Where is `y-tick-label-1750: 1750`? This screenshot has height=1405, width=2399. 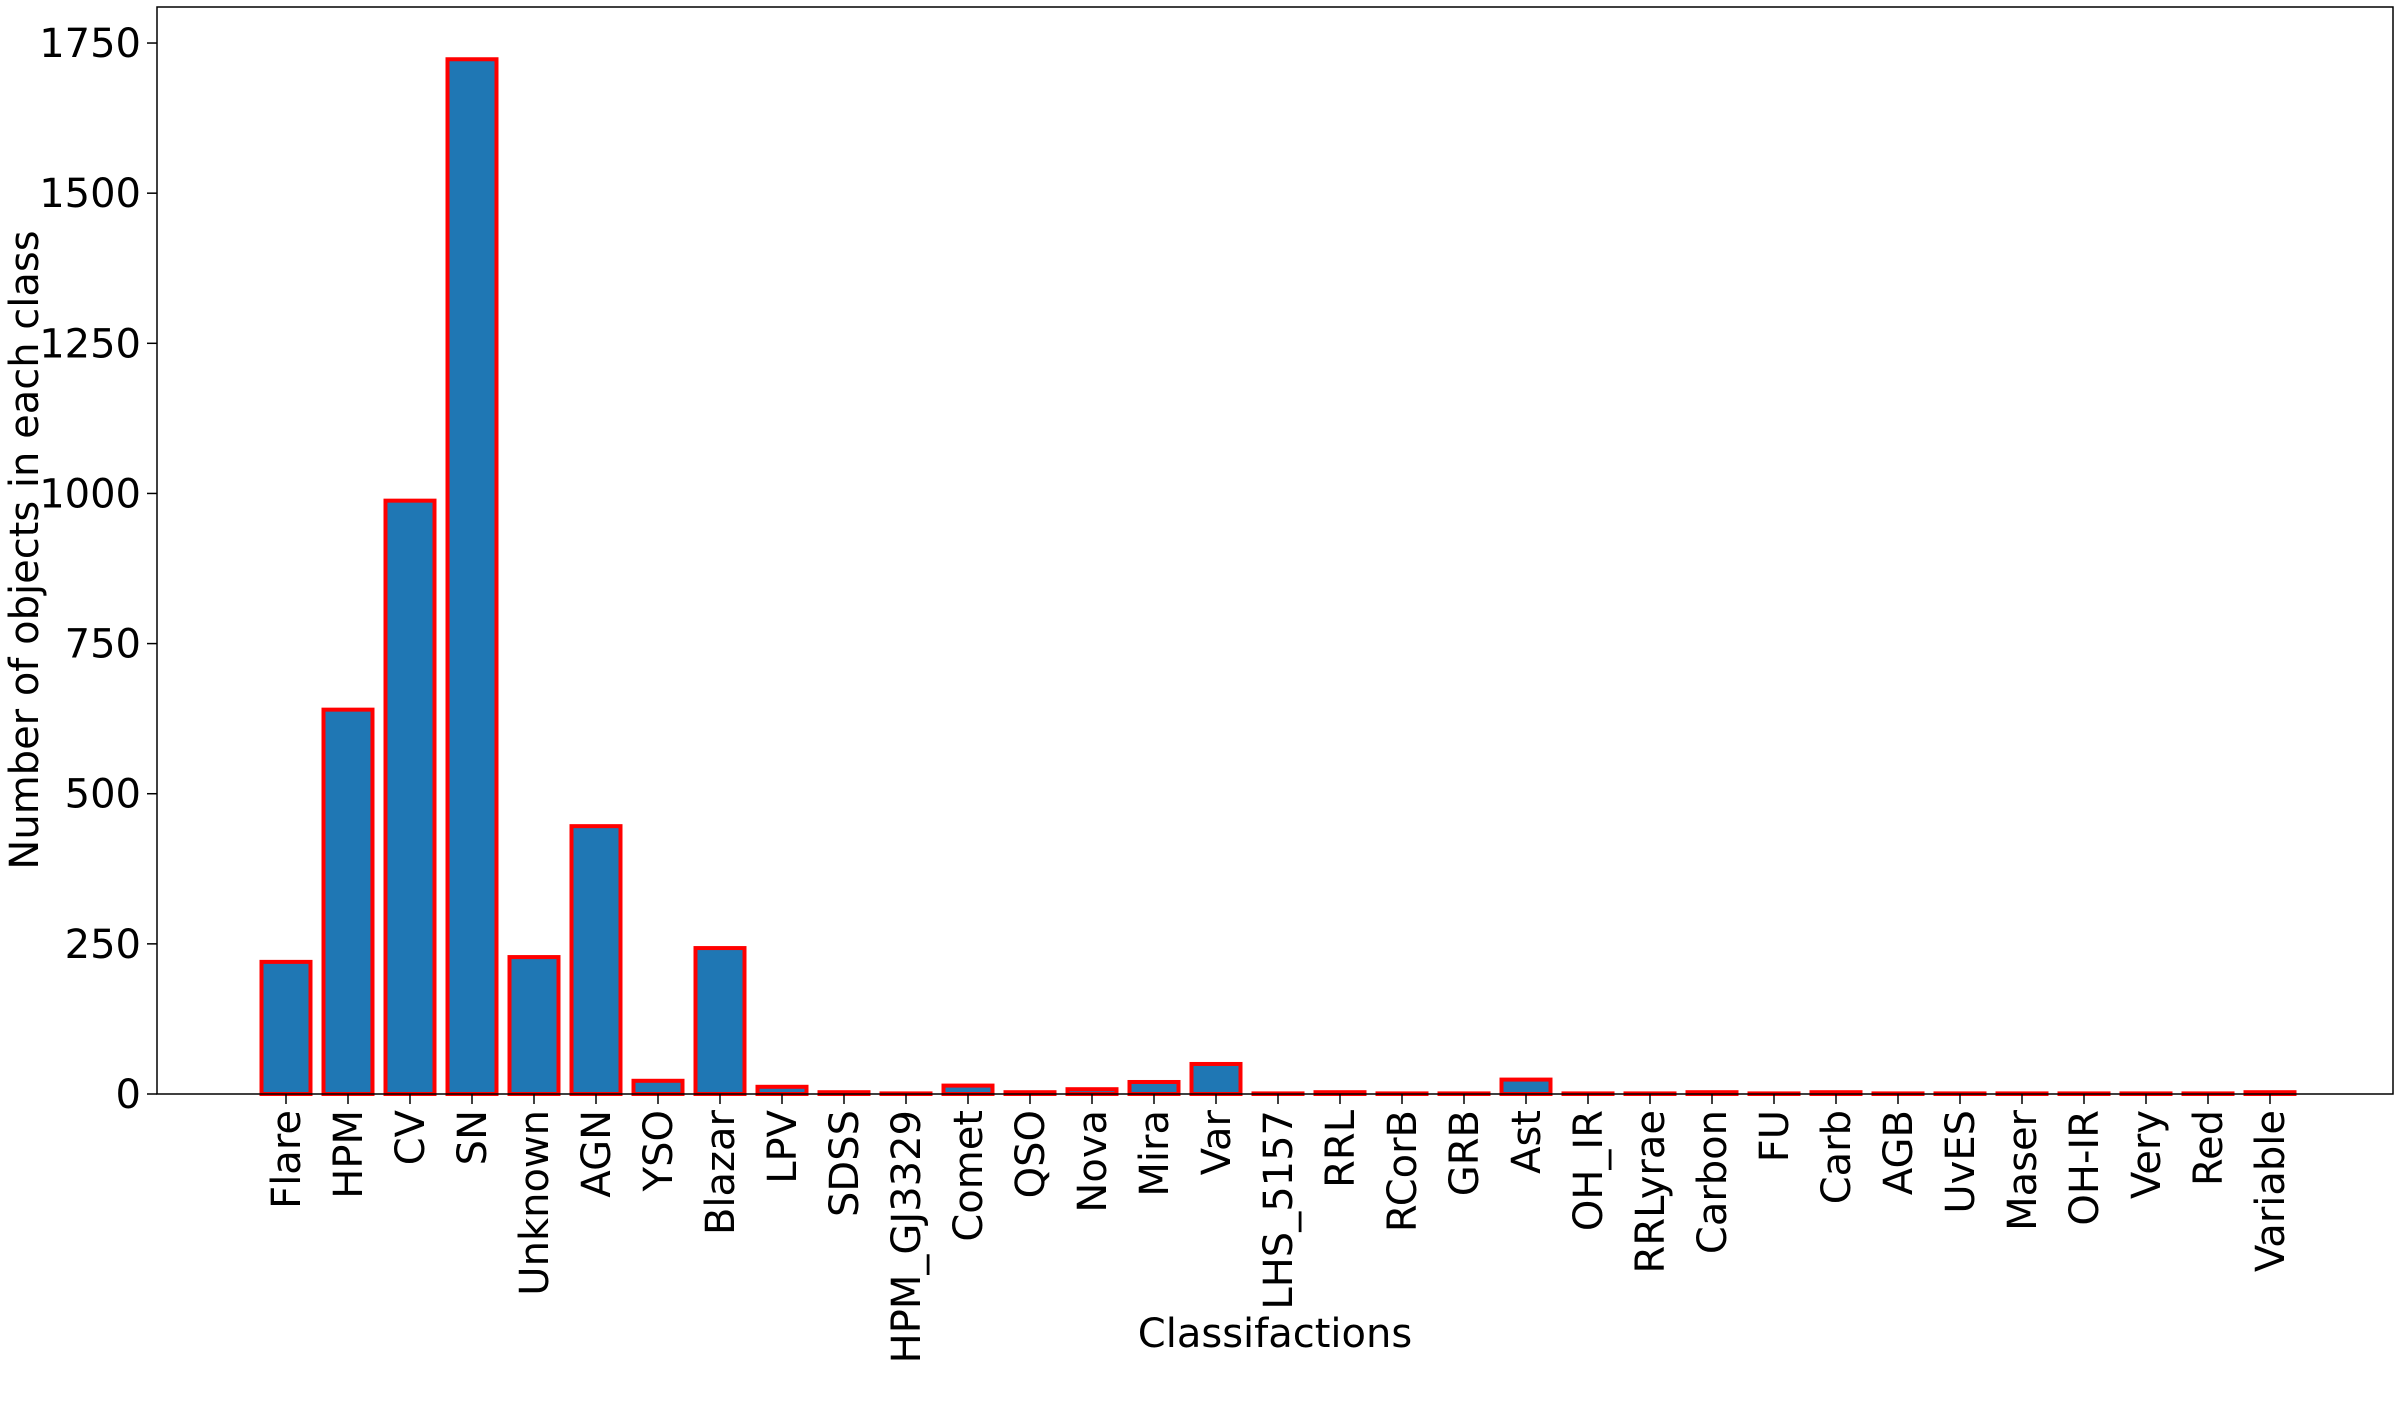 y-tick-label-1750: 1750 is located at coordinates (90, 44).